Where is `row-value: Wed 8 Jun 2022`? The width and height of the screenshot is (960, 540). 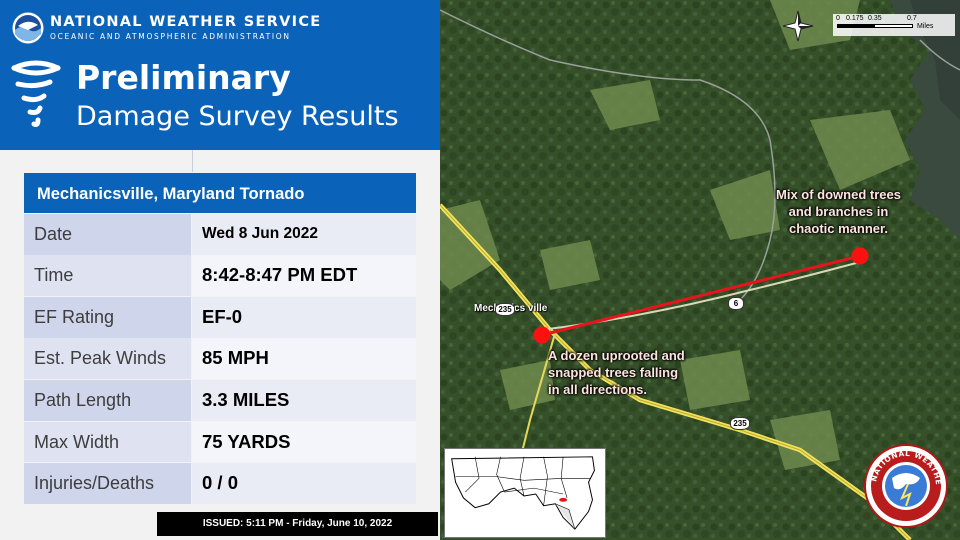
row-value: Wed 8 Jun 2022 is located at coordinates (304, 234).